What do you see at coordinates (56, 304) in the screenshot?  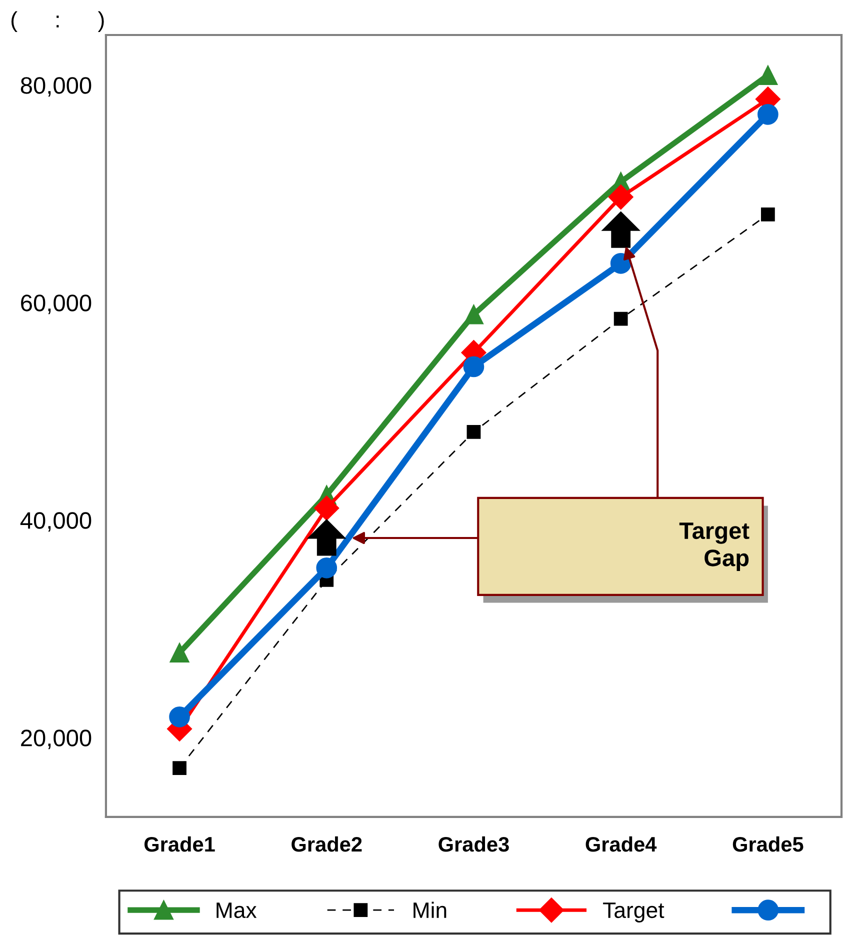 I see `y-tick-label: 60,000` at bounding box center [56, 304].